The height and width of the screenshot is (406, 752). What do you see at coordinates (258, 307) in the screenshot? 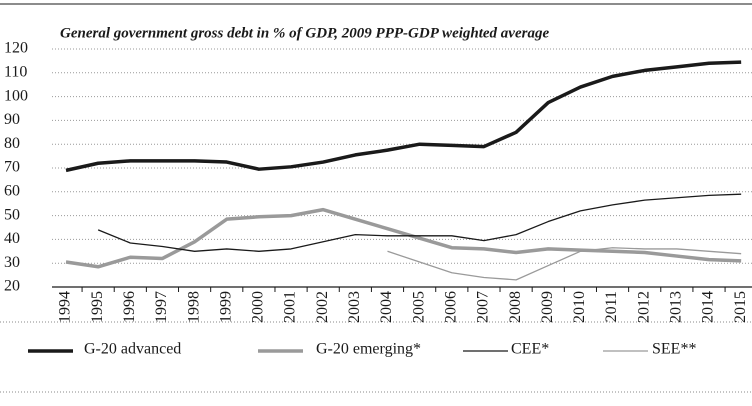
I see `x-tick-label: 2000` at bounding box center [258, 307].